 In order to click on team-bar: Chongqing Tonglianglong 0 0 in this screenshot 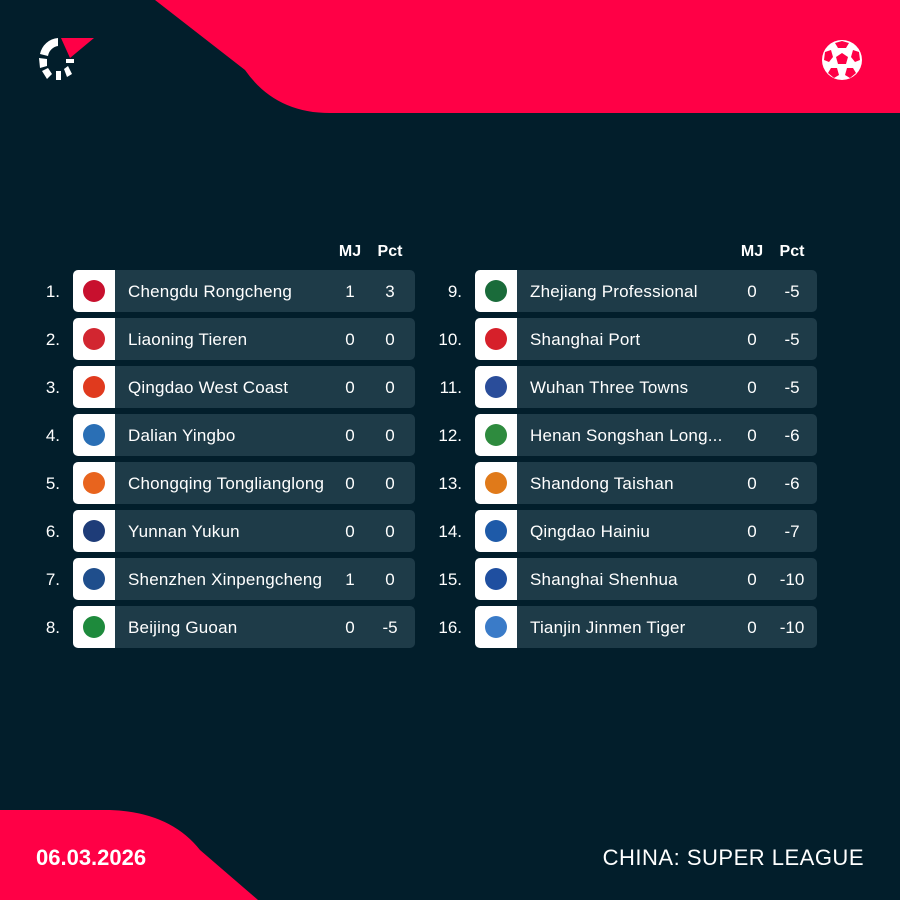, I will do `click(244, 483)`.